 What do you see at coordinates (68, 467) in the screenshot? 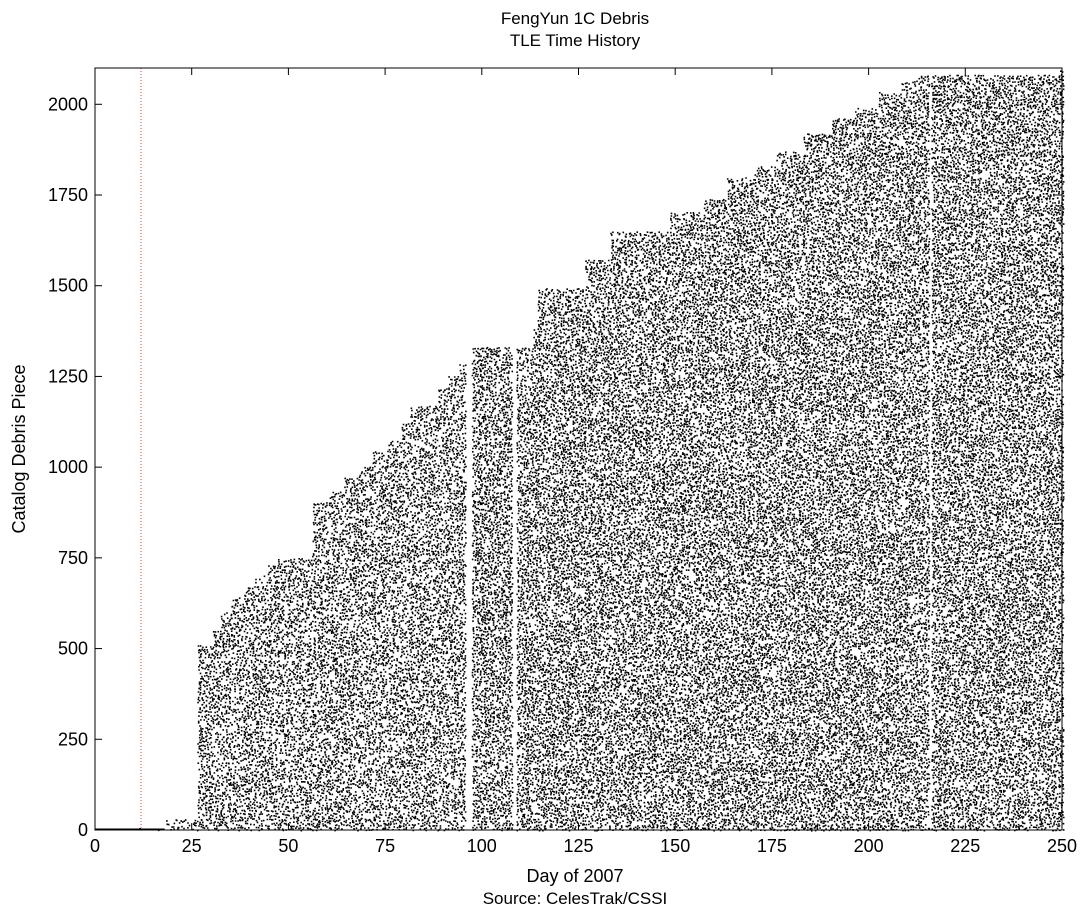
I see `y-tick-label: 1000` at bounding box center [68, 467].